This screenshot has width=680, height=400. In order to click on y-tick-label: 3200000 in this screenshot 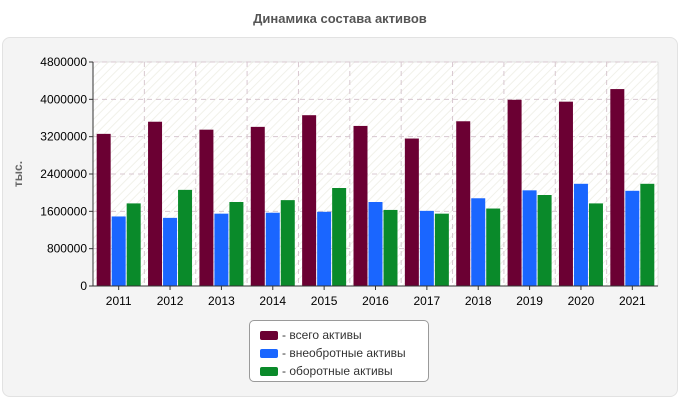, I will do `click(63, 137)`.